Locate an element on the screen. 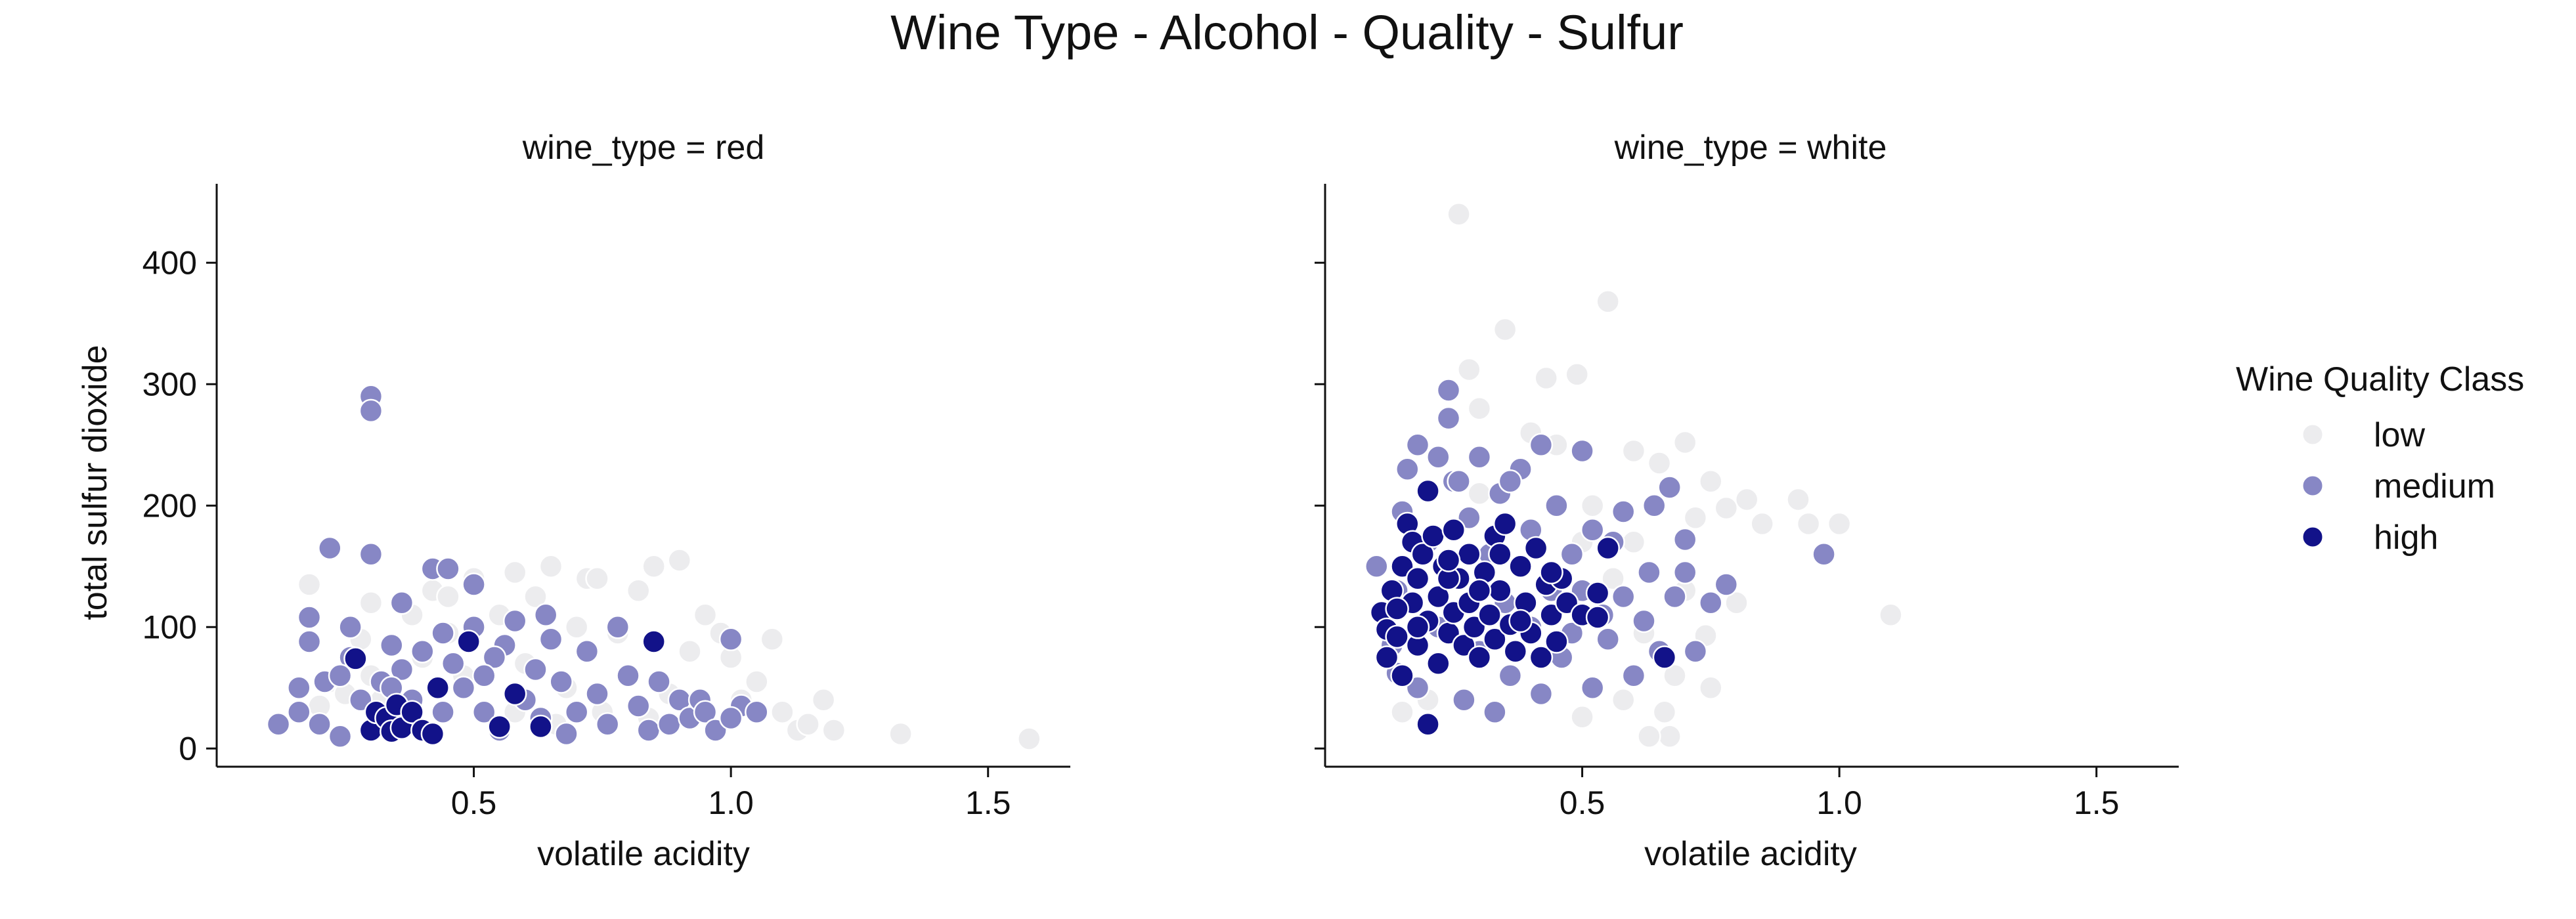  legend: Wine Quality Class low medium high is located at coordinates (2380, 458).